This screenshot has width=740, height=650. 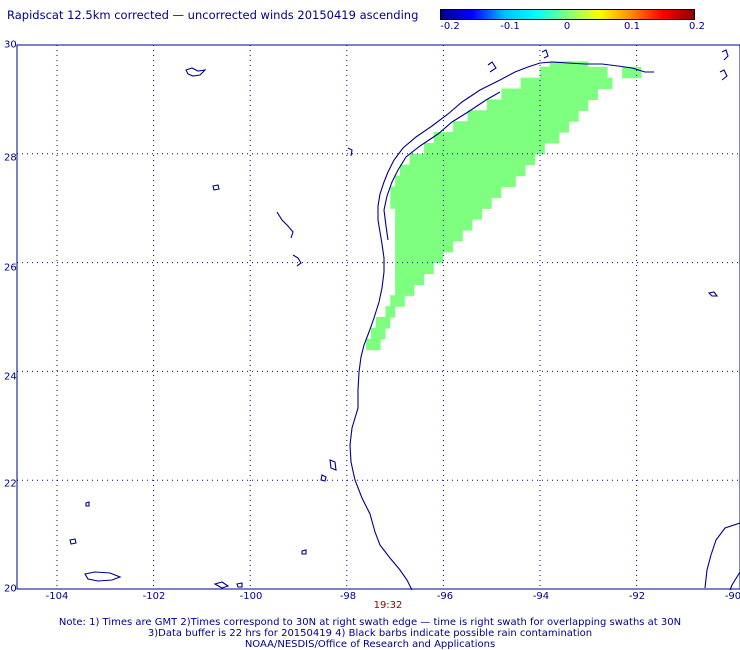 I want to click on colorbar-label: 0, so click(x=567, y=26).